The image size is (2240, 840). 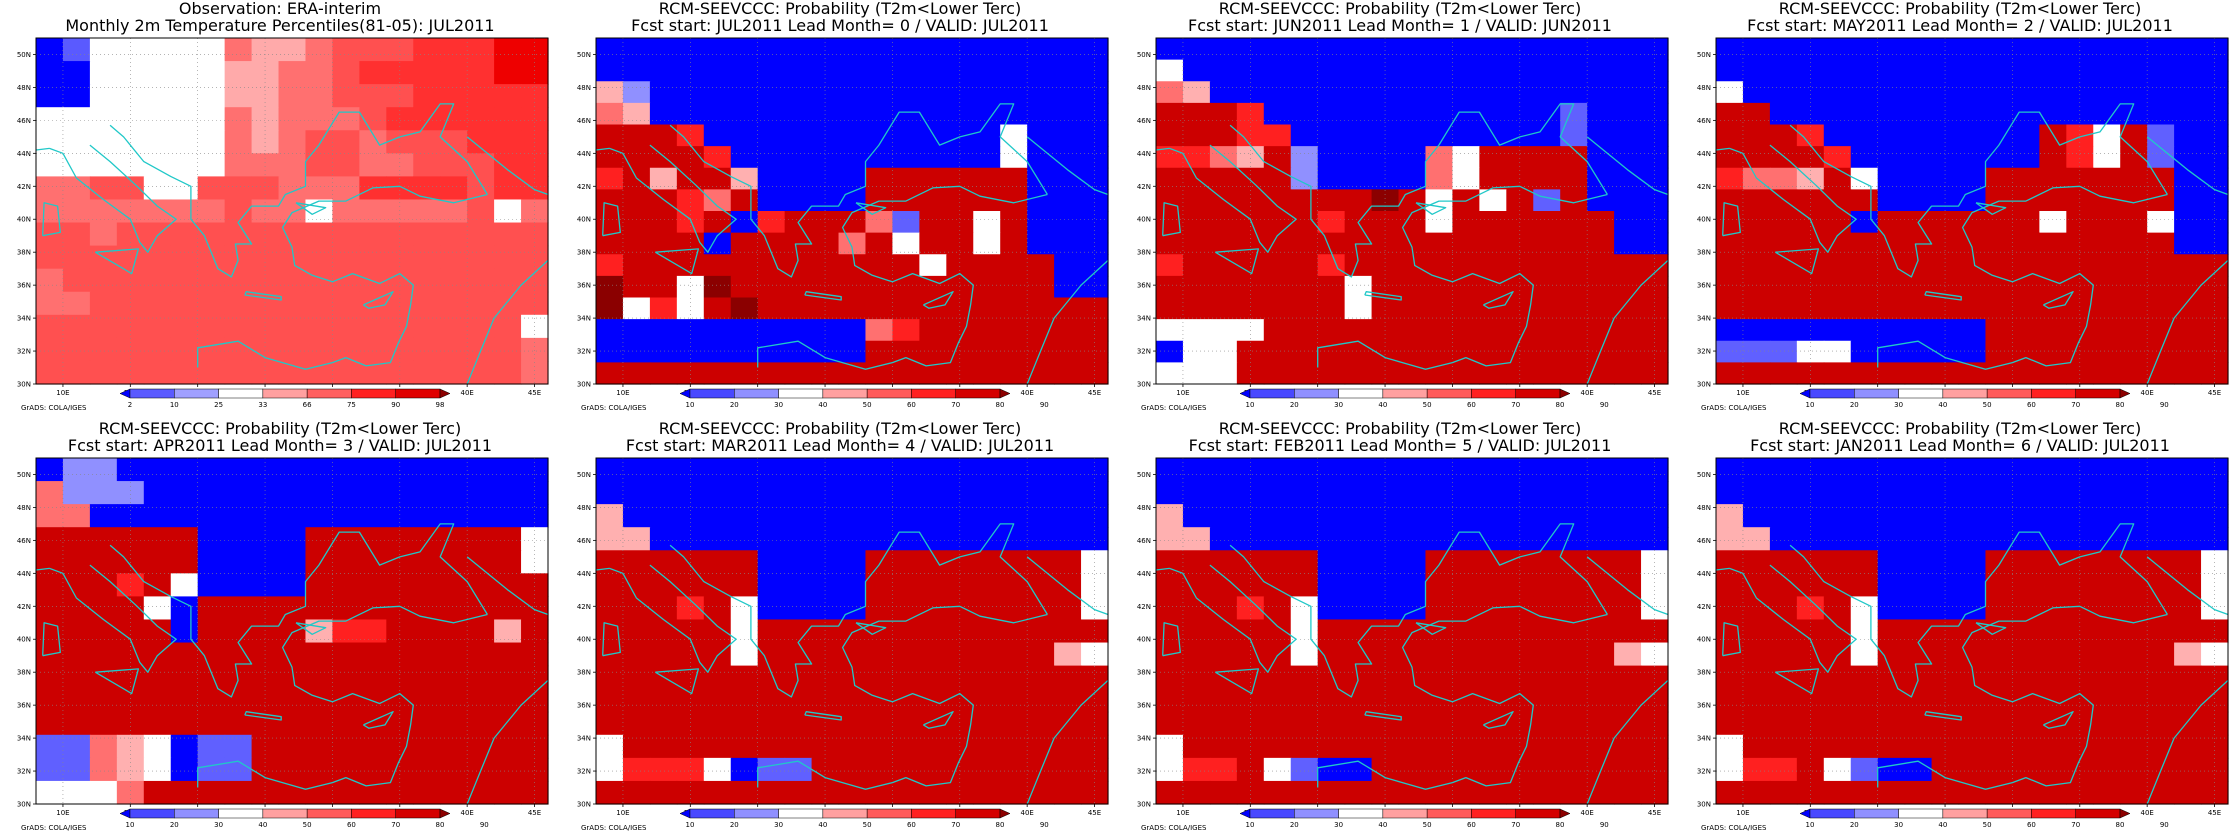 I want to click on colorbar-label: 90, so click(x=484, y=825).